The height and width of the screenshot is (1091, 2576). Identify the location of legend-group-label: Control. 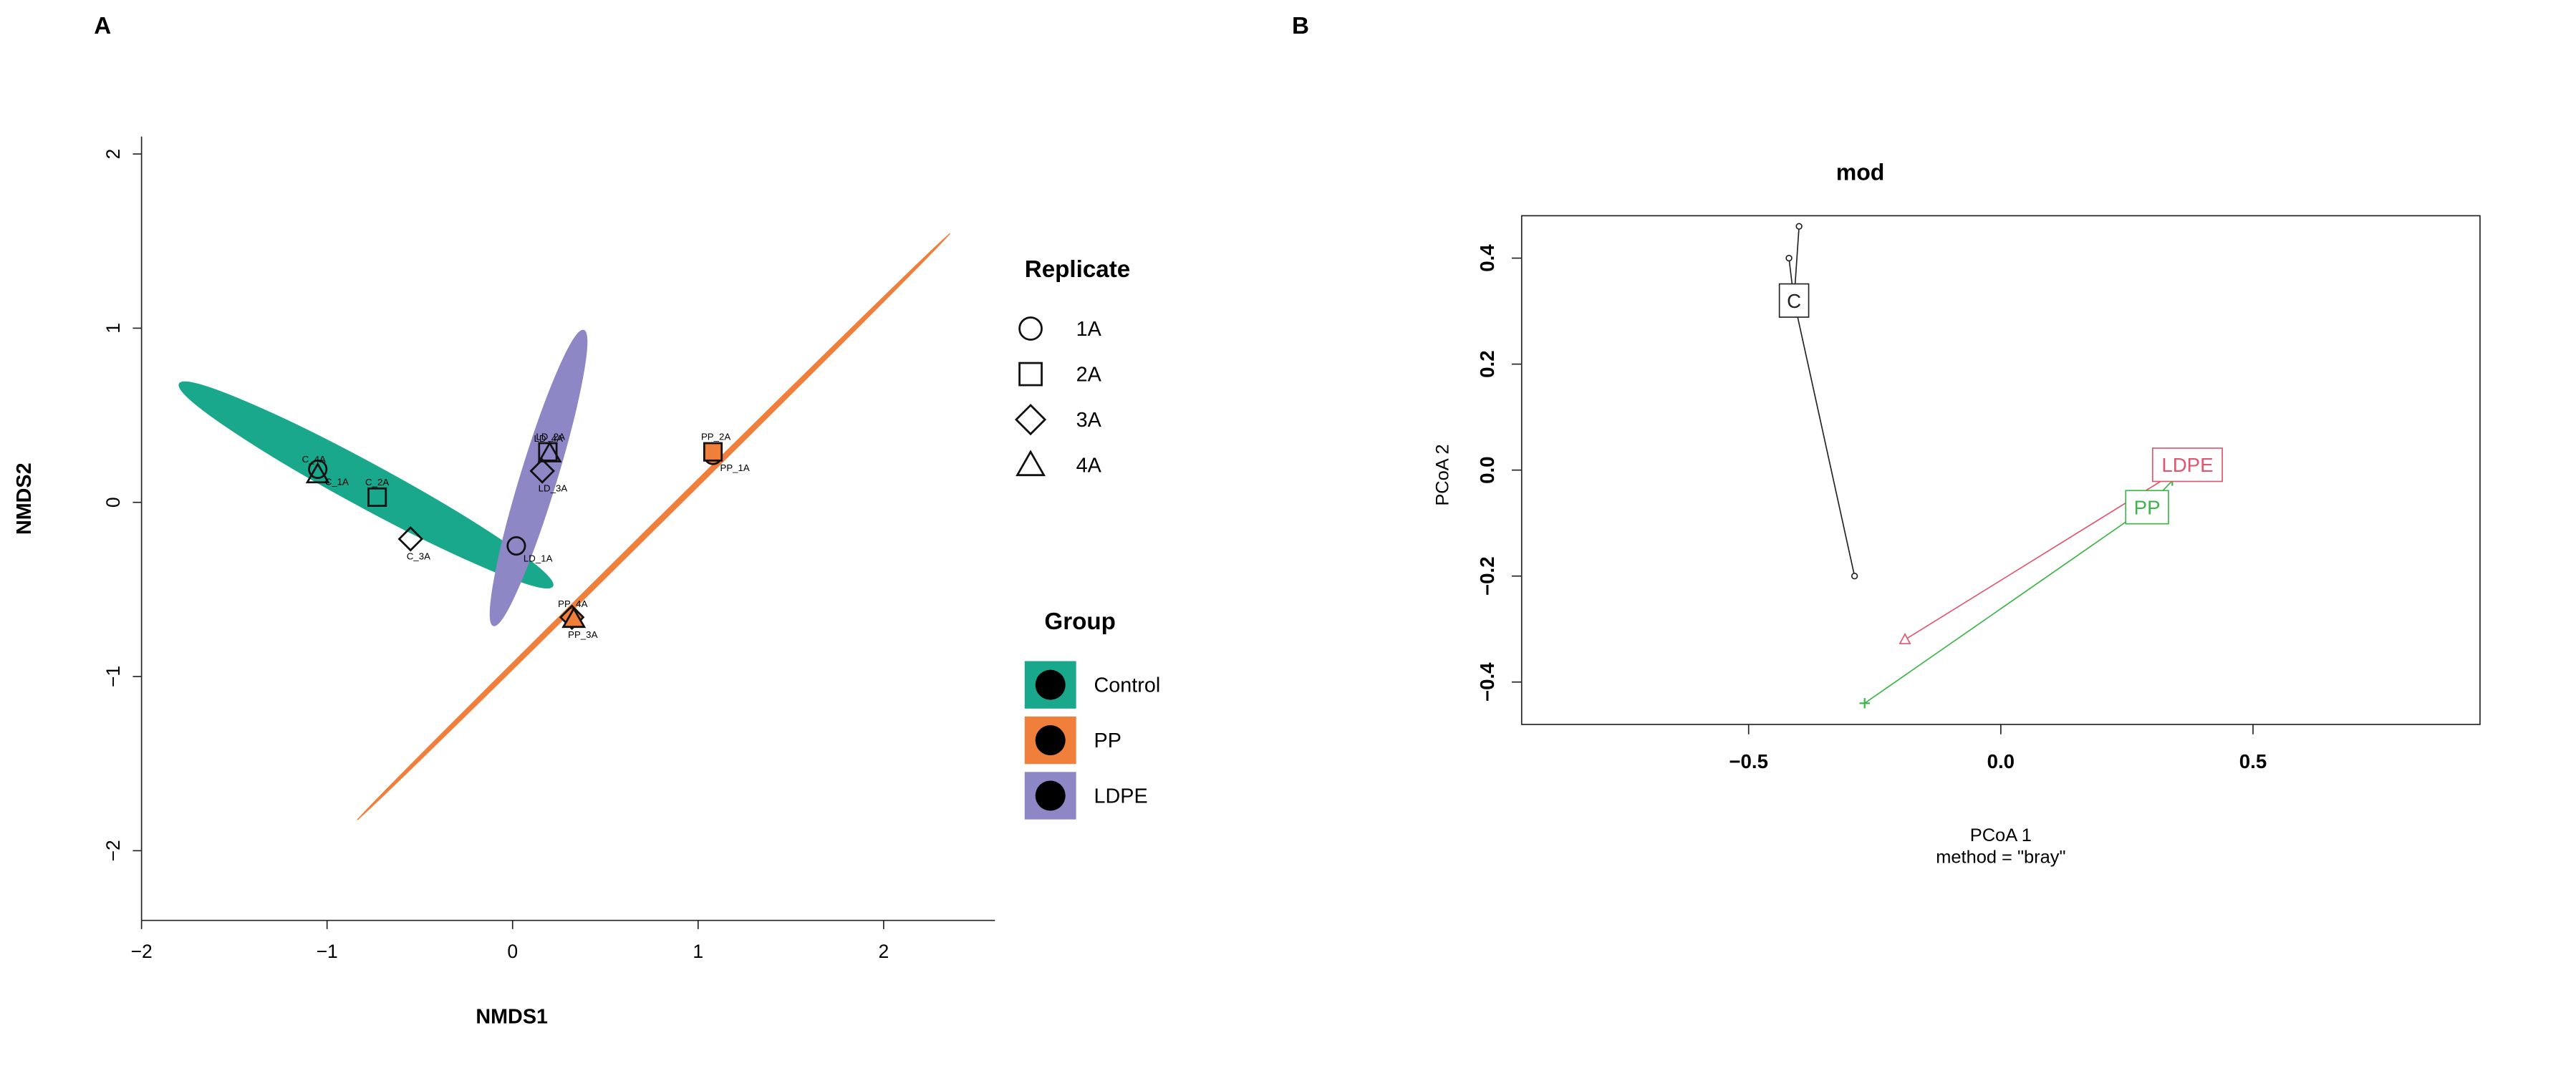
(1127, 685).